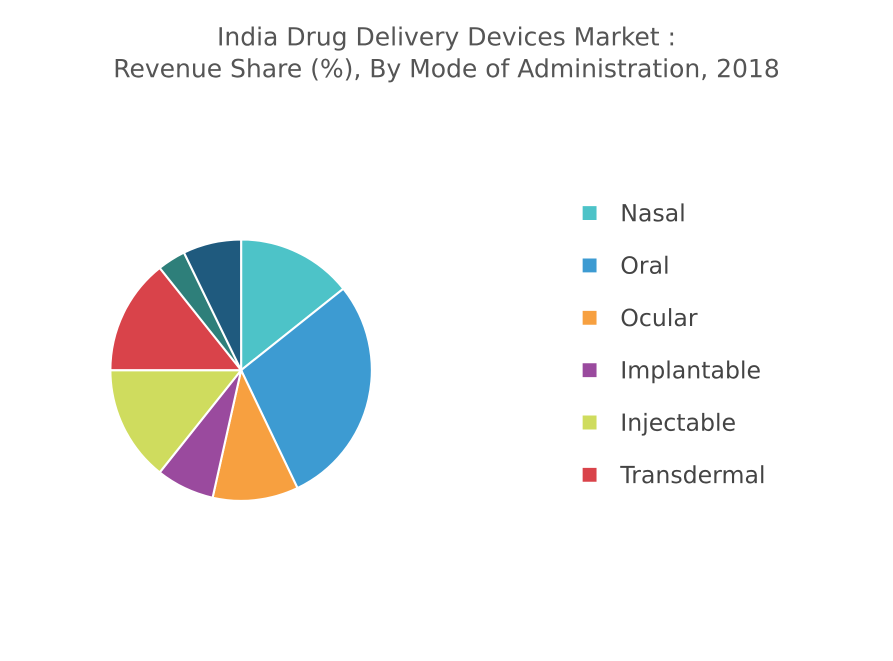 Image resolution: width=893 pixels, height=661 pixels. Describe the element at coordinates (691, 372) in the screenshot. I see `legend-label: Implantable` at that location.